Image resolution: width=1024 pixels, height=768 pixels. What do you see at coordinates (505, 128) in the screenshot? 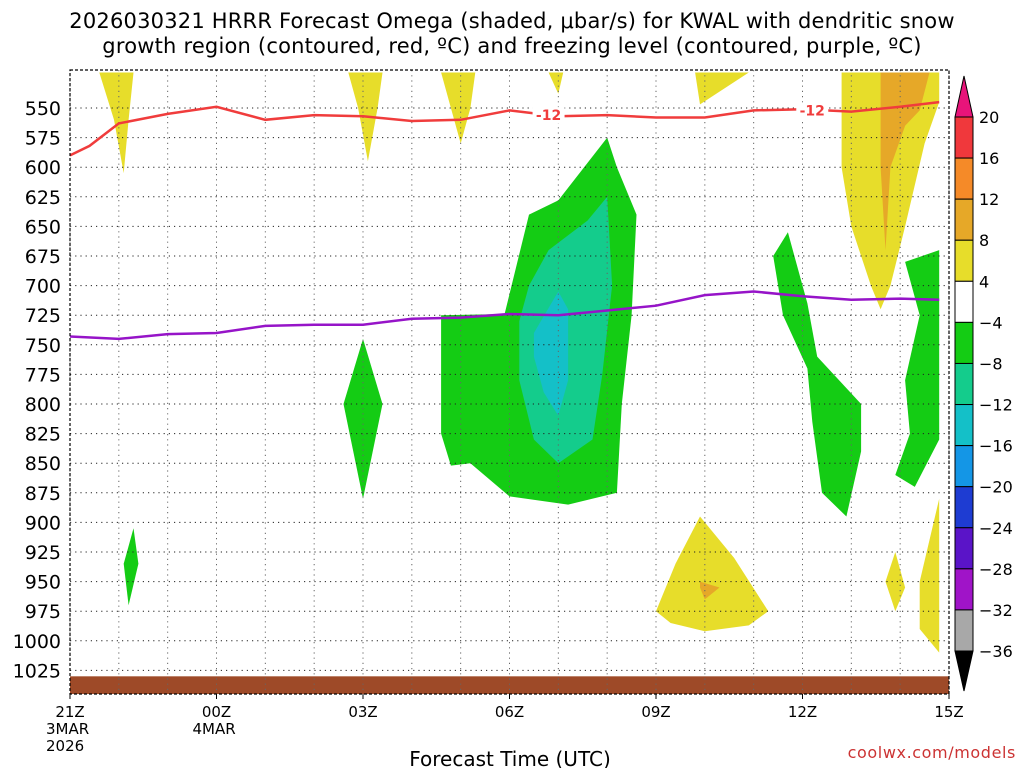
I see `dgz-minus12-contour` at bounding box center [505, 128].